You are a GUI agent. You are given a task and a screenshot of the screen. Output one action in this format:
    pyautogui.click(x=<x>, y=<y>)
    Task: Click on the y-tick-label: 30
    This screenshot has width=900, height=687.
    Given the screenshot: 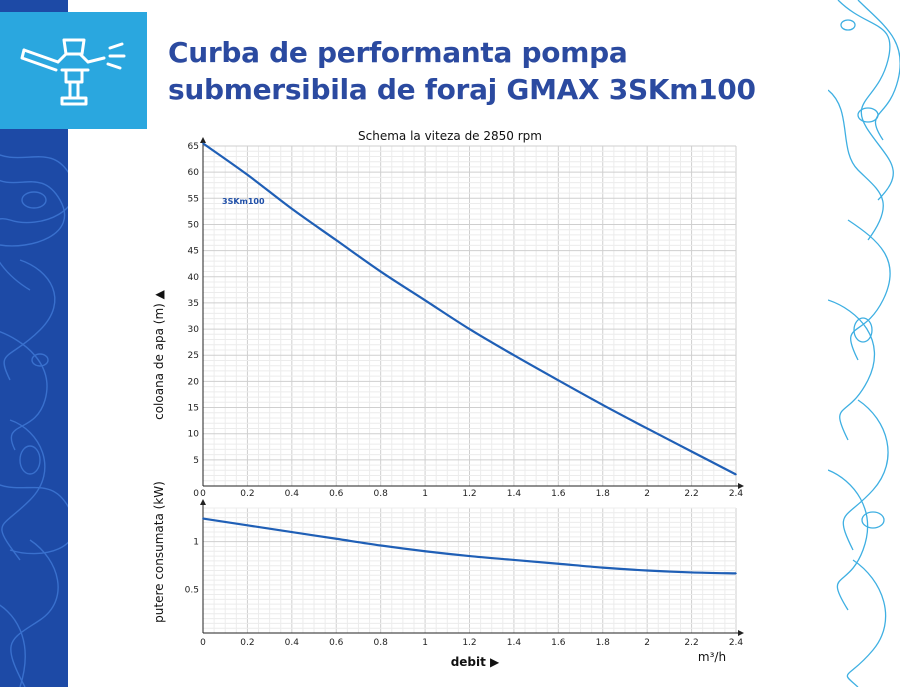 What is the action you would take?
    pyautogui.click(x=194, y=330)
    